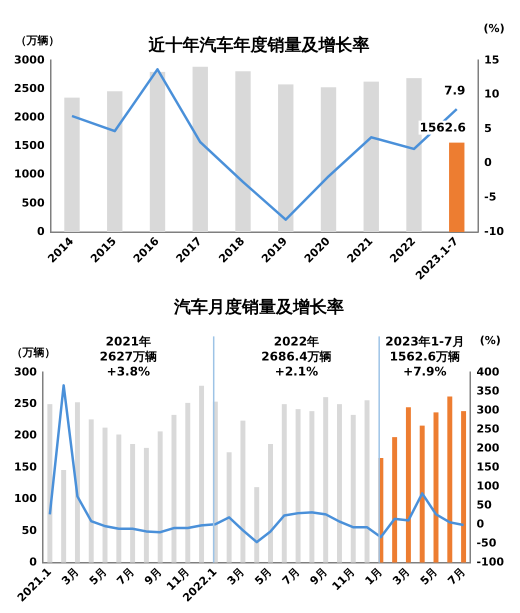  I want to click on y2-tick-label: 400, so click(488, 371).